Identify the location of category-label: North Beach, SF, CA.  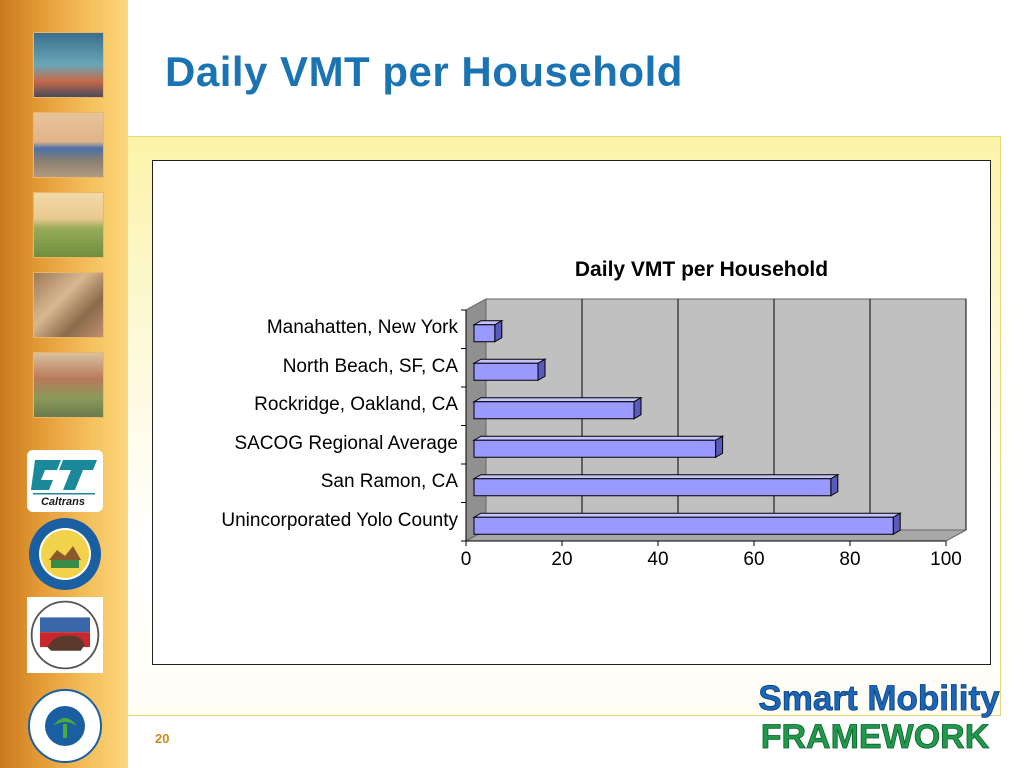
(370, 366).